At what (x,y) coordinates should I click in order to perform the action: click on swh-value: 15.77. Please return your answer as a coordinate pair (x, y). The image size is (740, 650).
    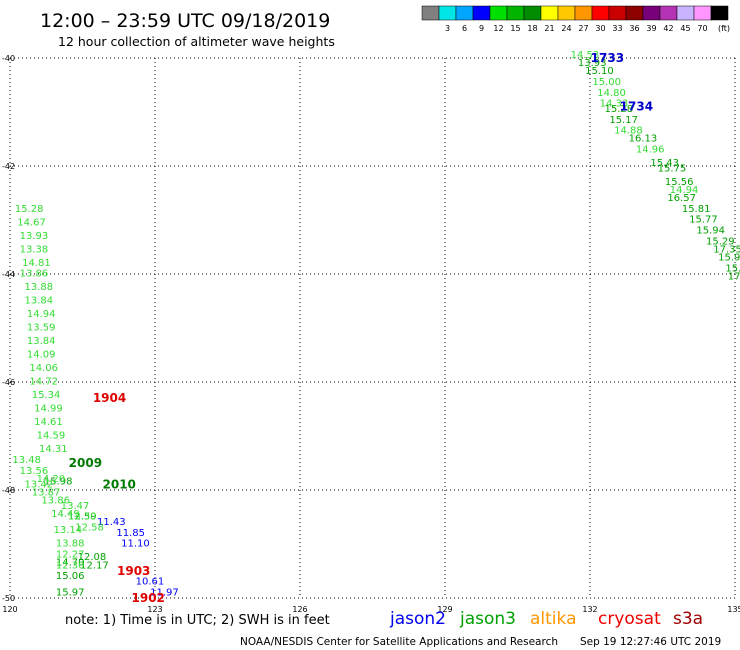
    Looking at the image, I should click on (703, 220).